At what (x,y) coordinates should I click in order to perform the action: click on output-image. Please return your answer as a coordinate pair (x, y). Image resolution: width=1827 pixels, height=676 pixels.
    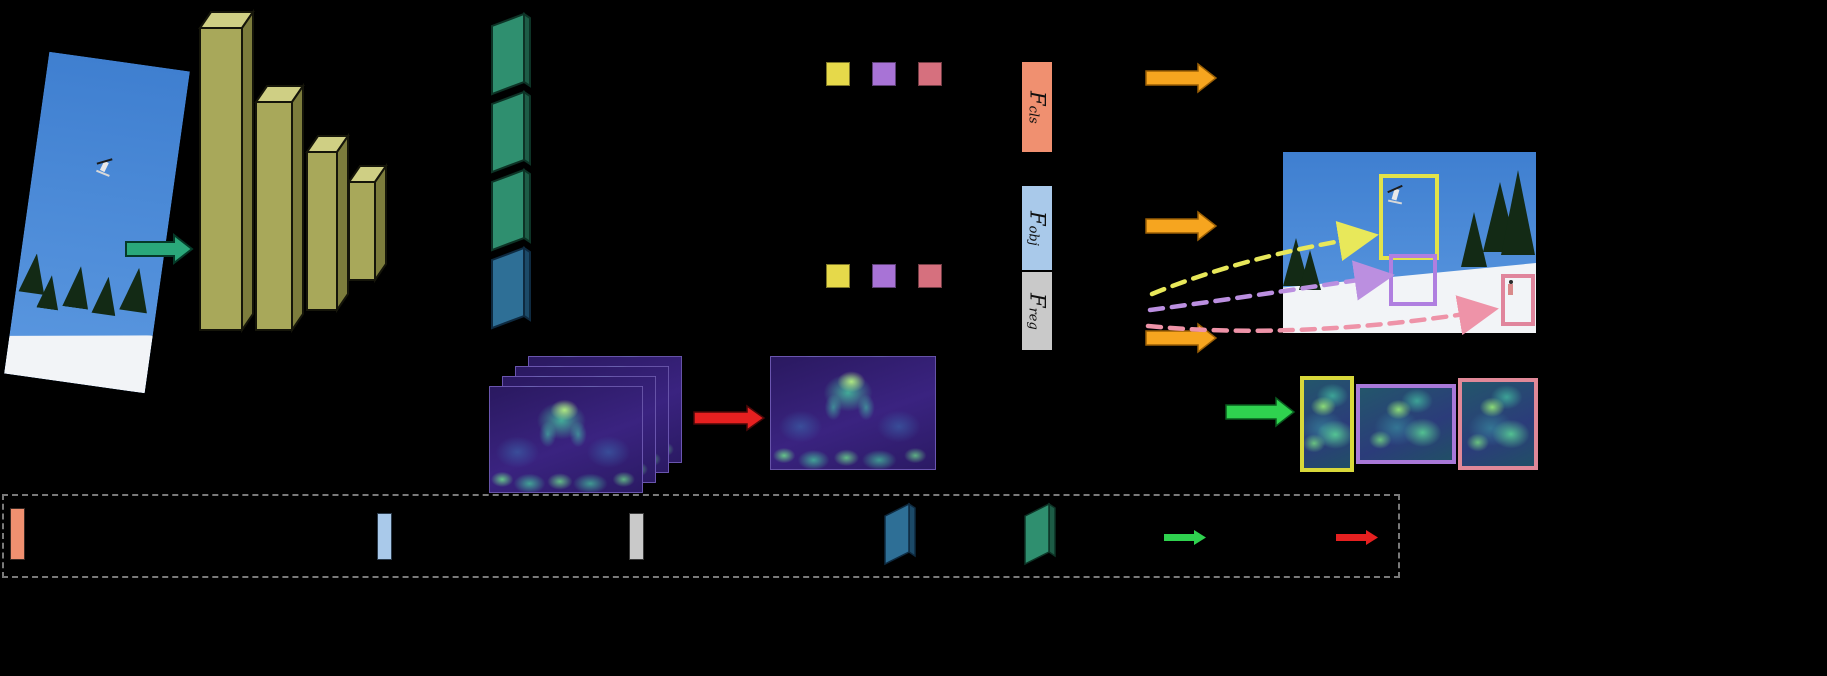
    Looking at the image, I should click on (1409, 242).